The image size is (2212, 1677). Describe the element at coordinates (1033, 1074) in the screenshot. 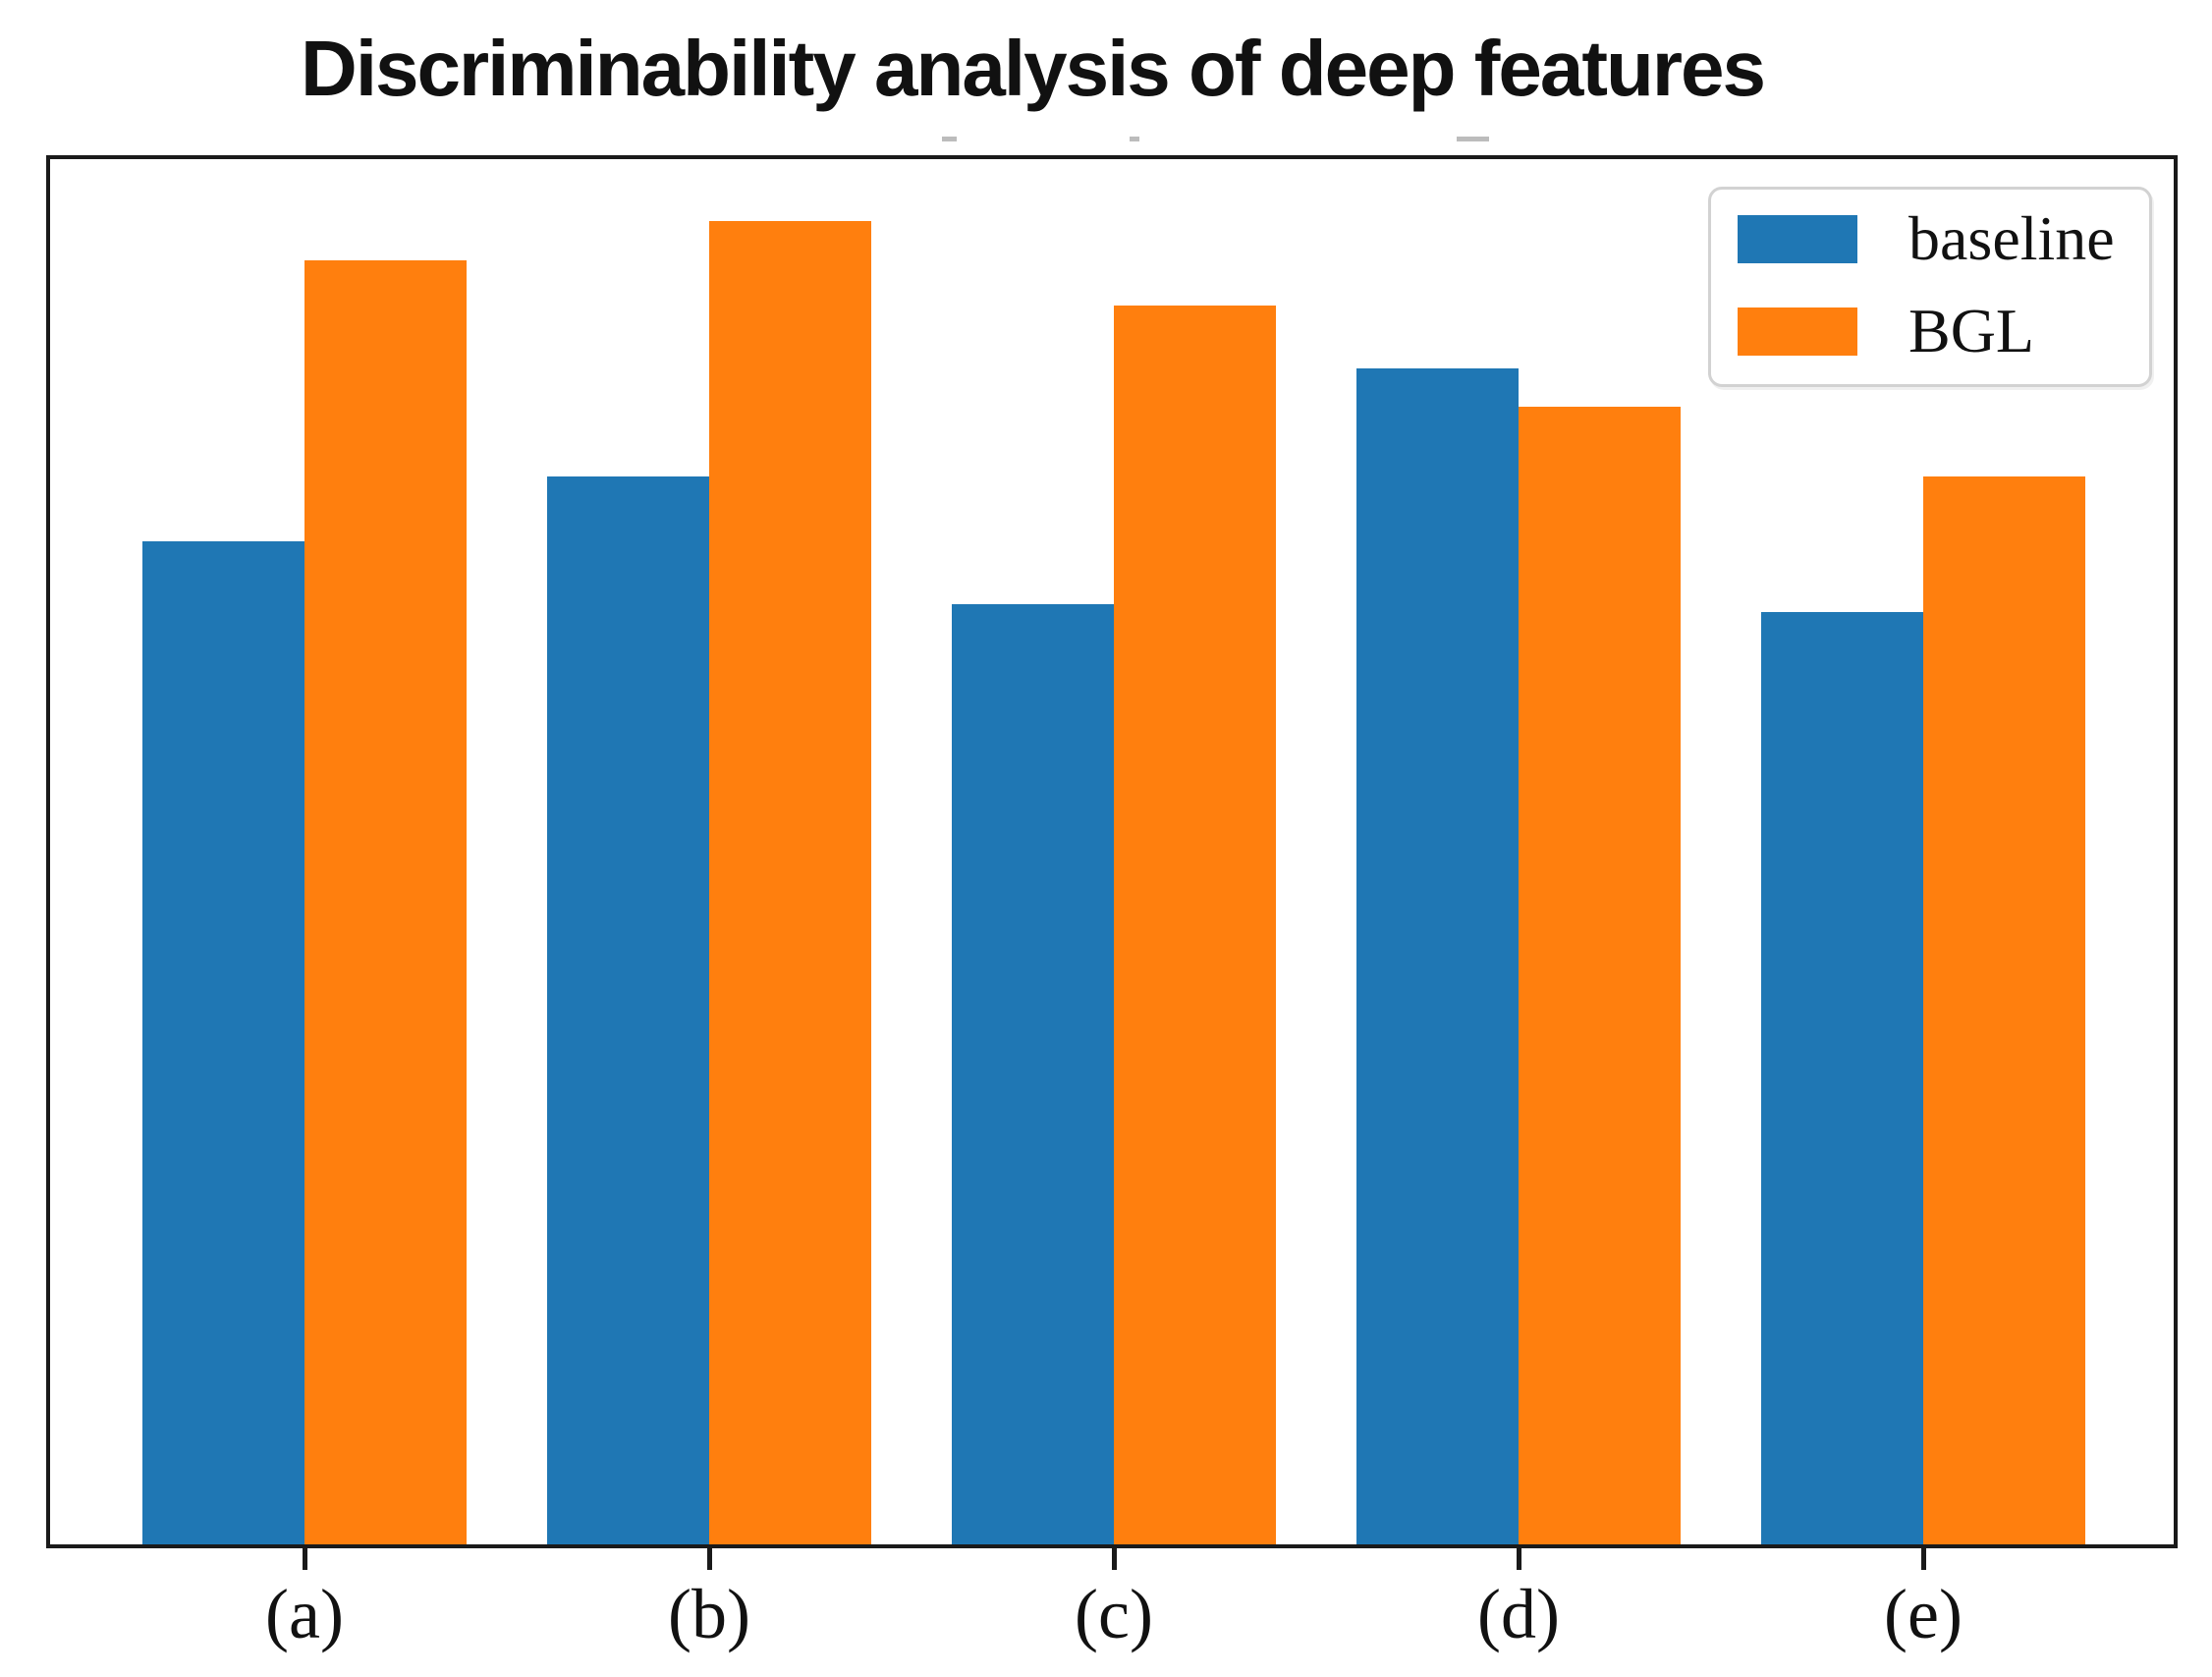

I see `bar-baseline-c` at that location.